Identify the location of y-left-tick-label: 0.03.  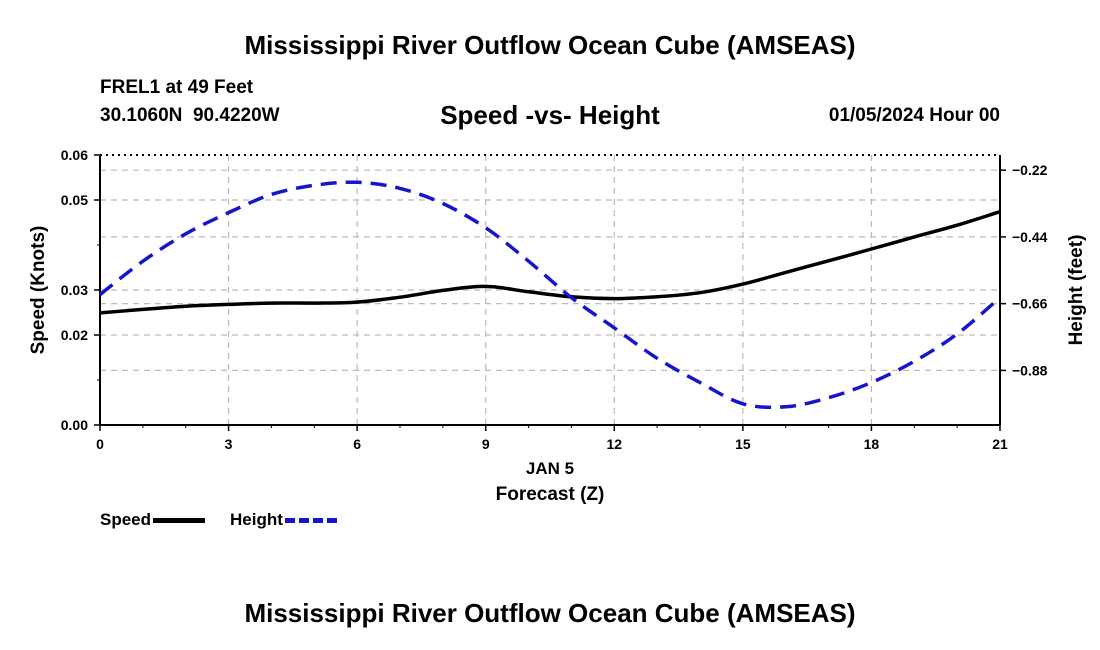
(74, 290).